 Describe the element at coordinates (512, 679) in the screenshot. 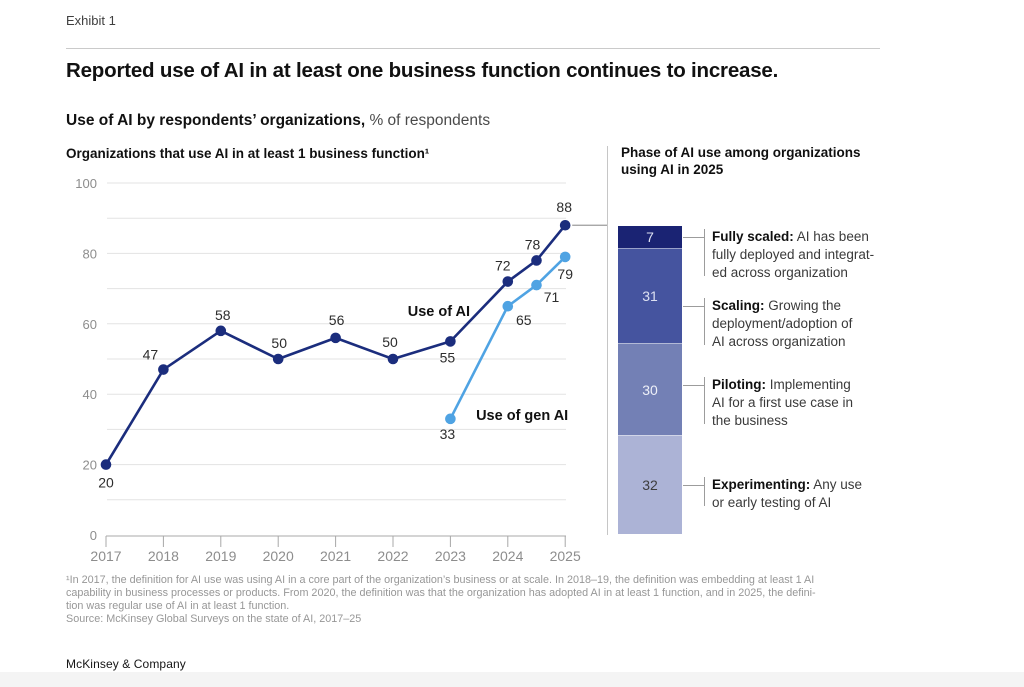

I see `footer-strip` at that location.